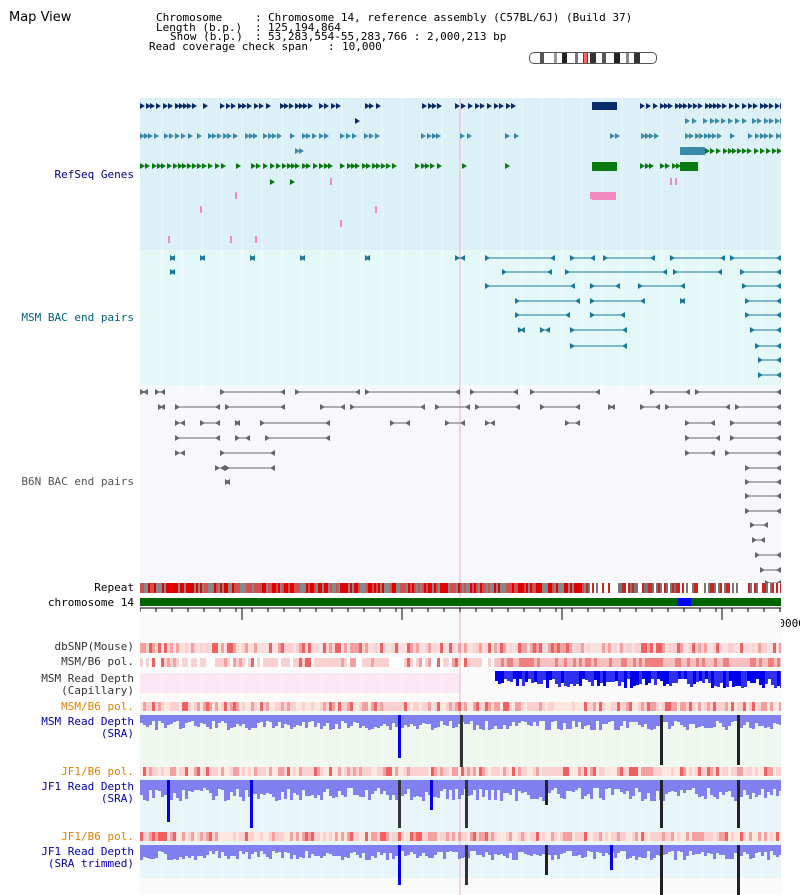  I want to click on b6n-bac-label: B6N BAC end pairs, so click(77, 481).